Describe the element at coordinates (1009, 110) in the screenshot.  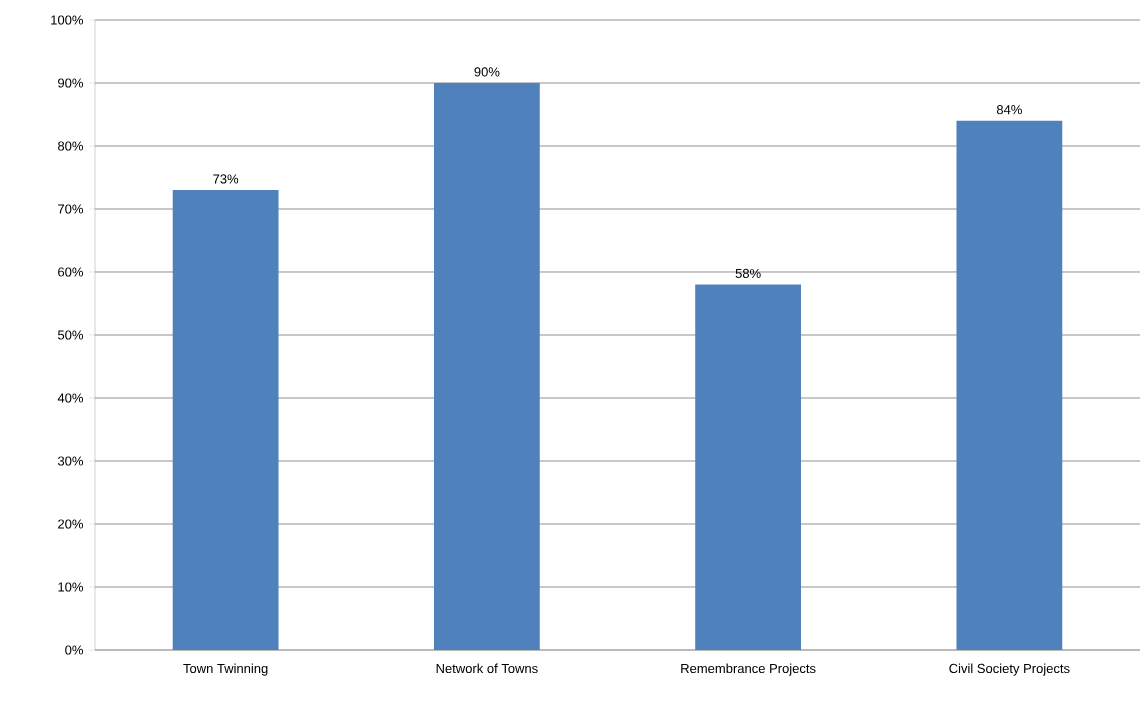
I see `data-label: 84%` at that location.